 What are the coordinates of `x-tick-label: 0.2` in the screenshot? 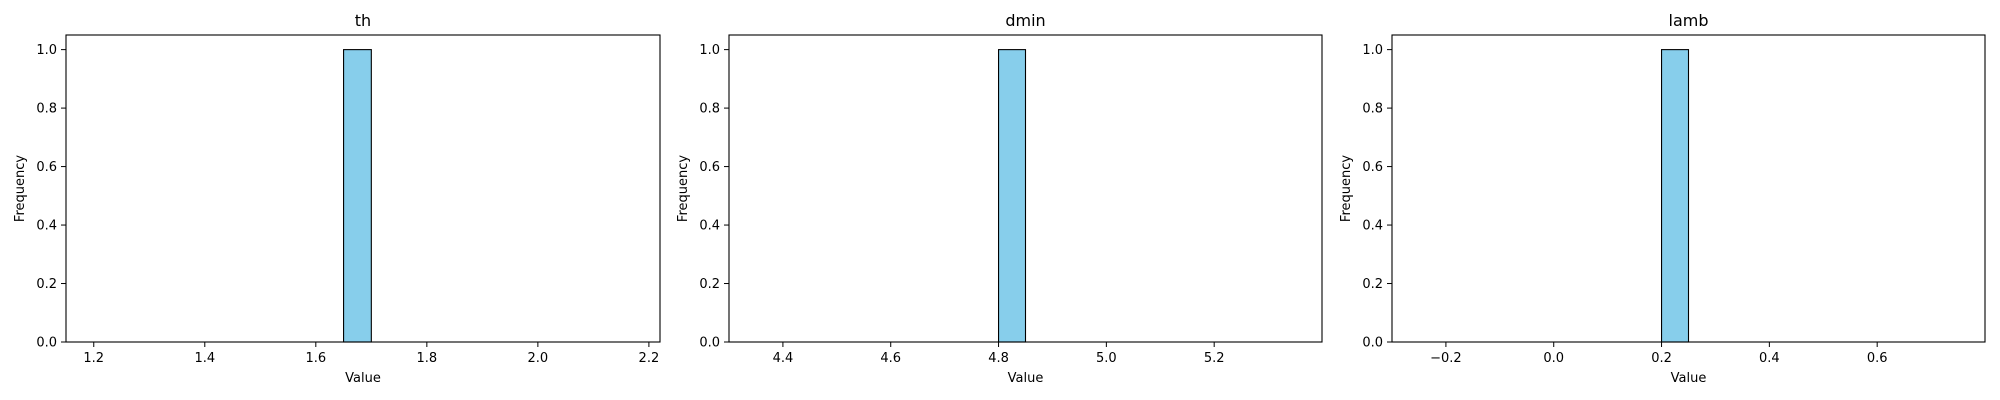 It's located at (1661, 358).